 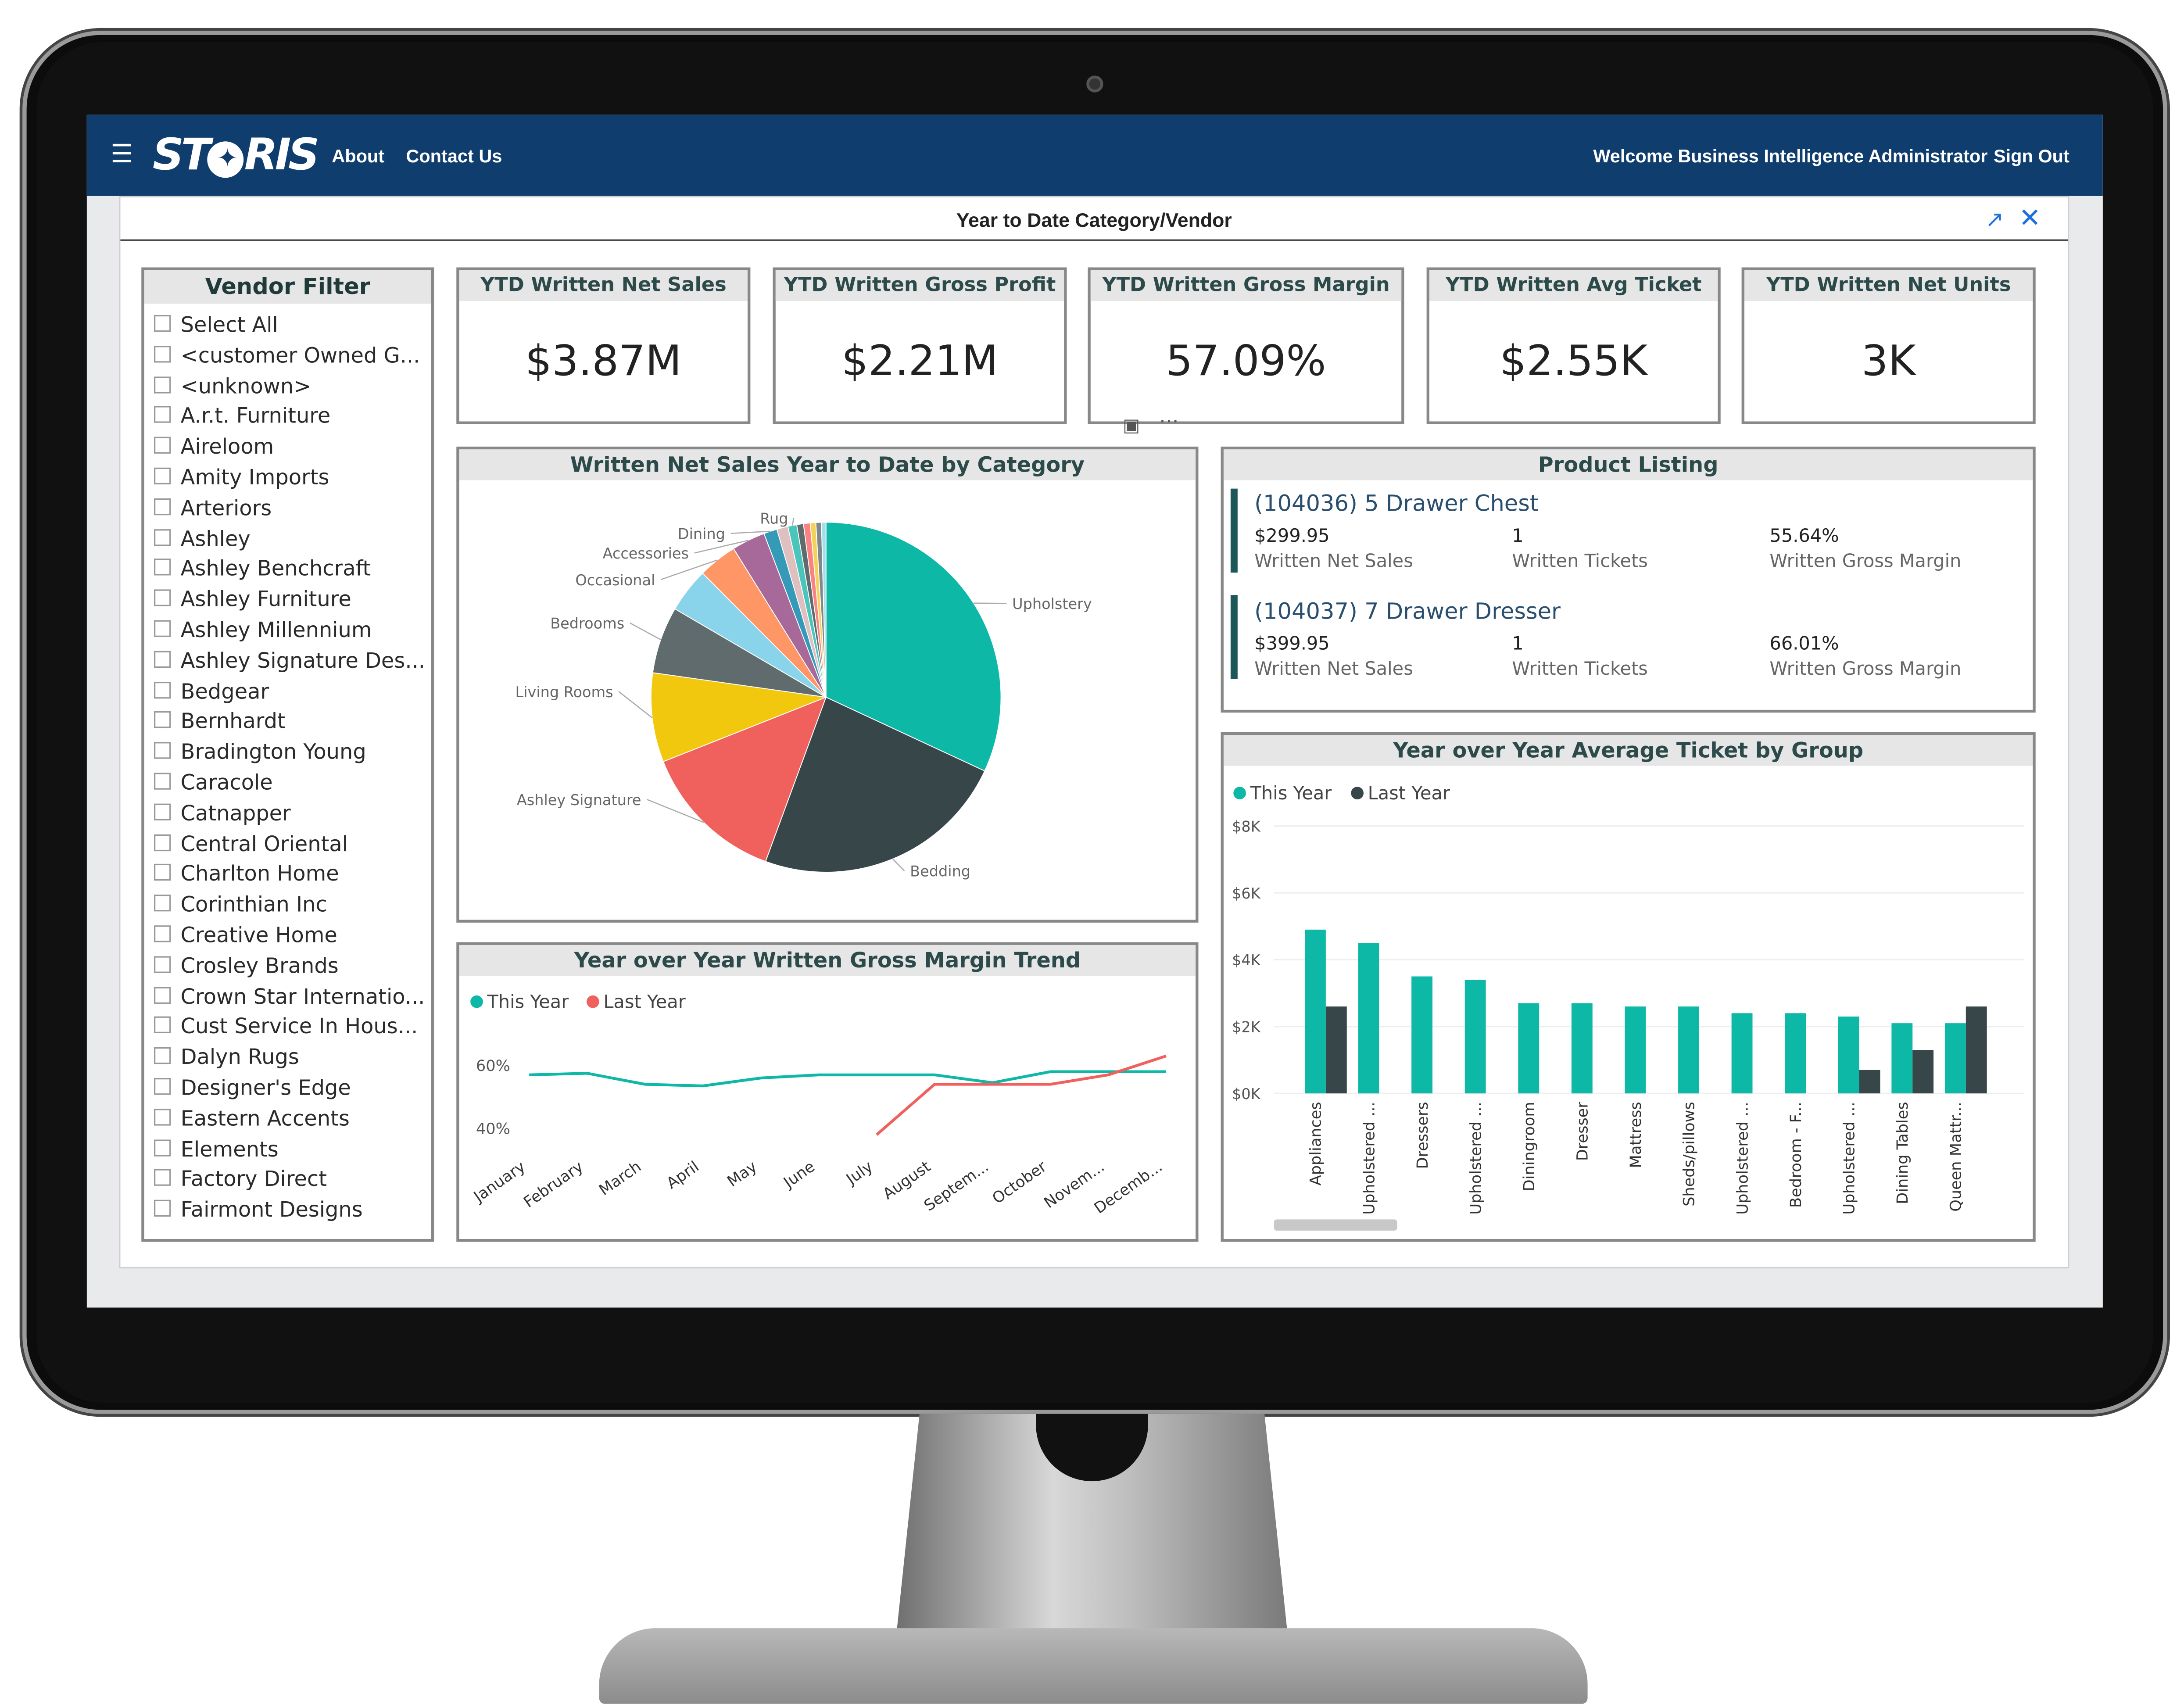 What do you see at coordinates (258, 1210) in the screenshot?
I see `vendor-option: Fairmont Designs` at bounding box center [258, 1210].